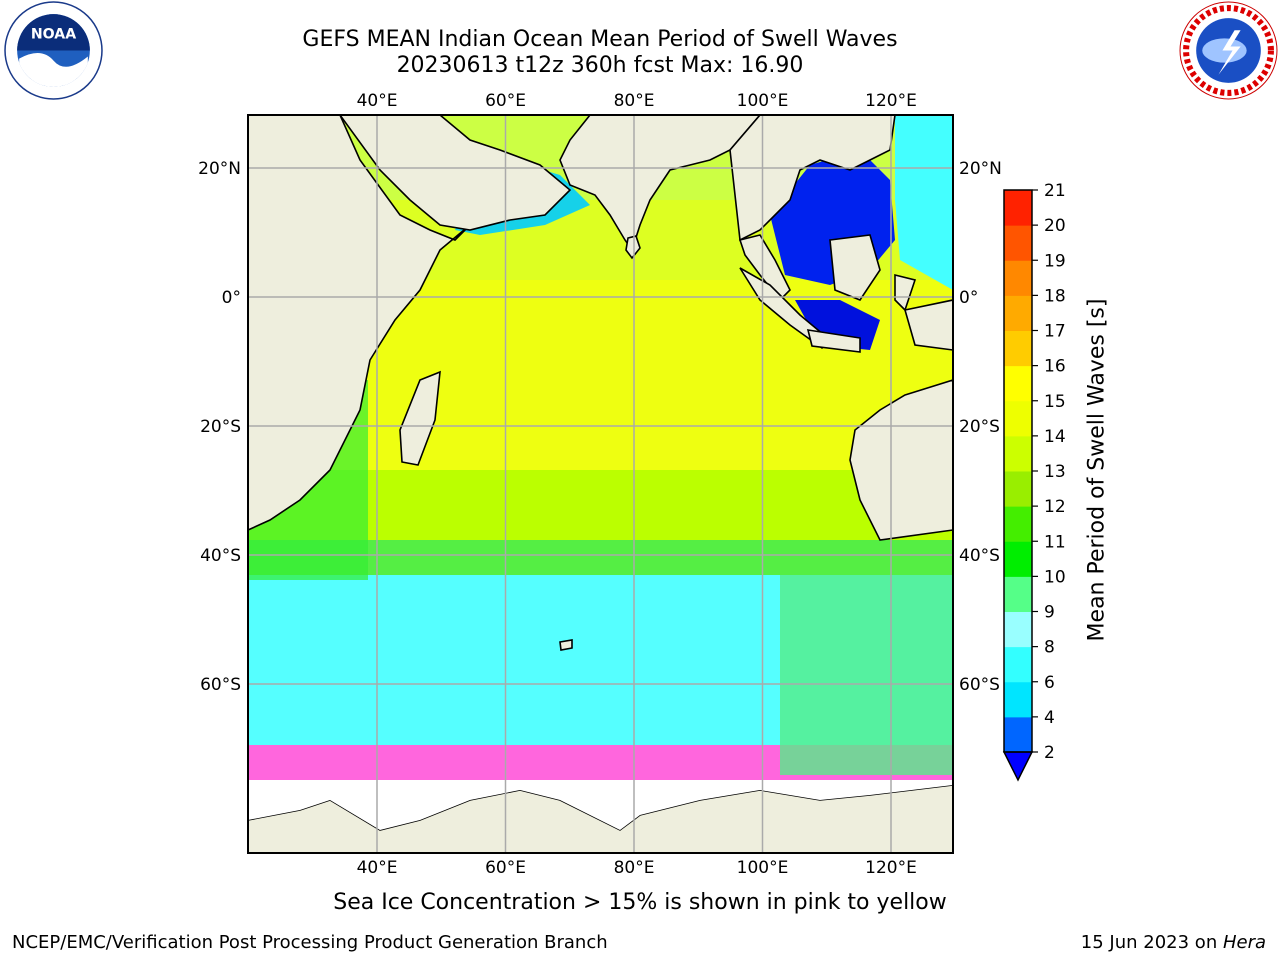 The width and height of the screenshot is (1280, 960). What do you see at coordinates (377, 868) in the screenshot?
I see `lon-tick-bottom: 40°E` at bounding box center [377, 868].